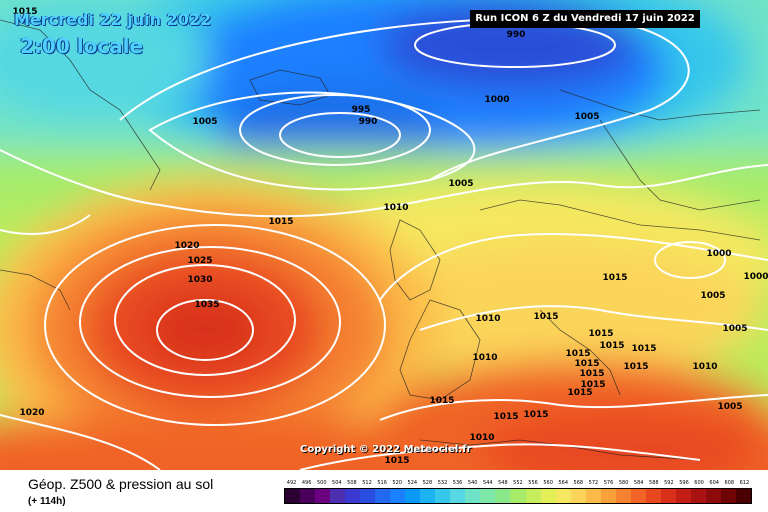 The image size is (768, 512). Describe the element at coordinates (654, 483) in the screenshot. I see `color-scale-label: 588` at that location.